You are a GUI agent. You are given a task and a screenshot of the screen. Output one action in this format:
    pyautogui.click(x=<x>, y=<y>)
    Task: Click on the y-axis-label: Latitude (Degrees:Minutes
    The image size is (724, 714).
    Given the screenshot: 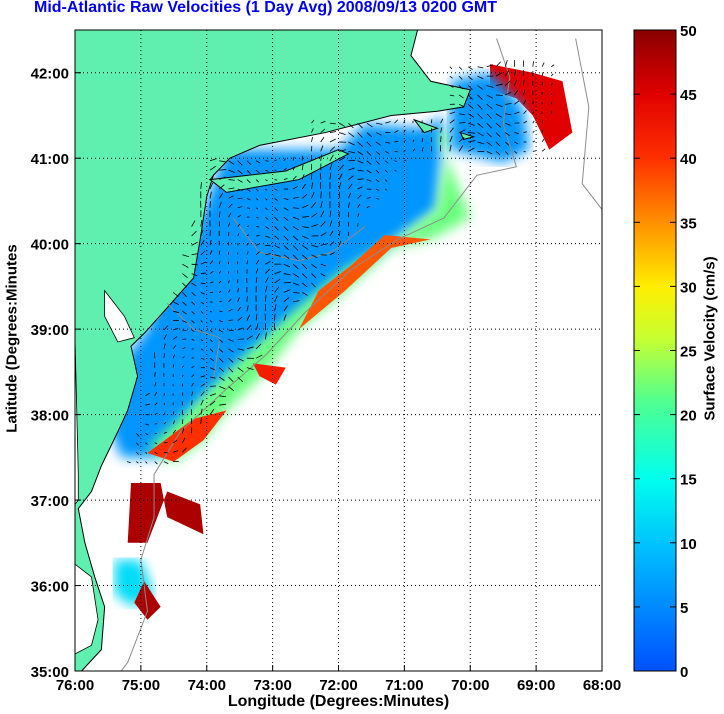 What is the action you would take?
    pyautogui.click(x=12, y=338)
    